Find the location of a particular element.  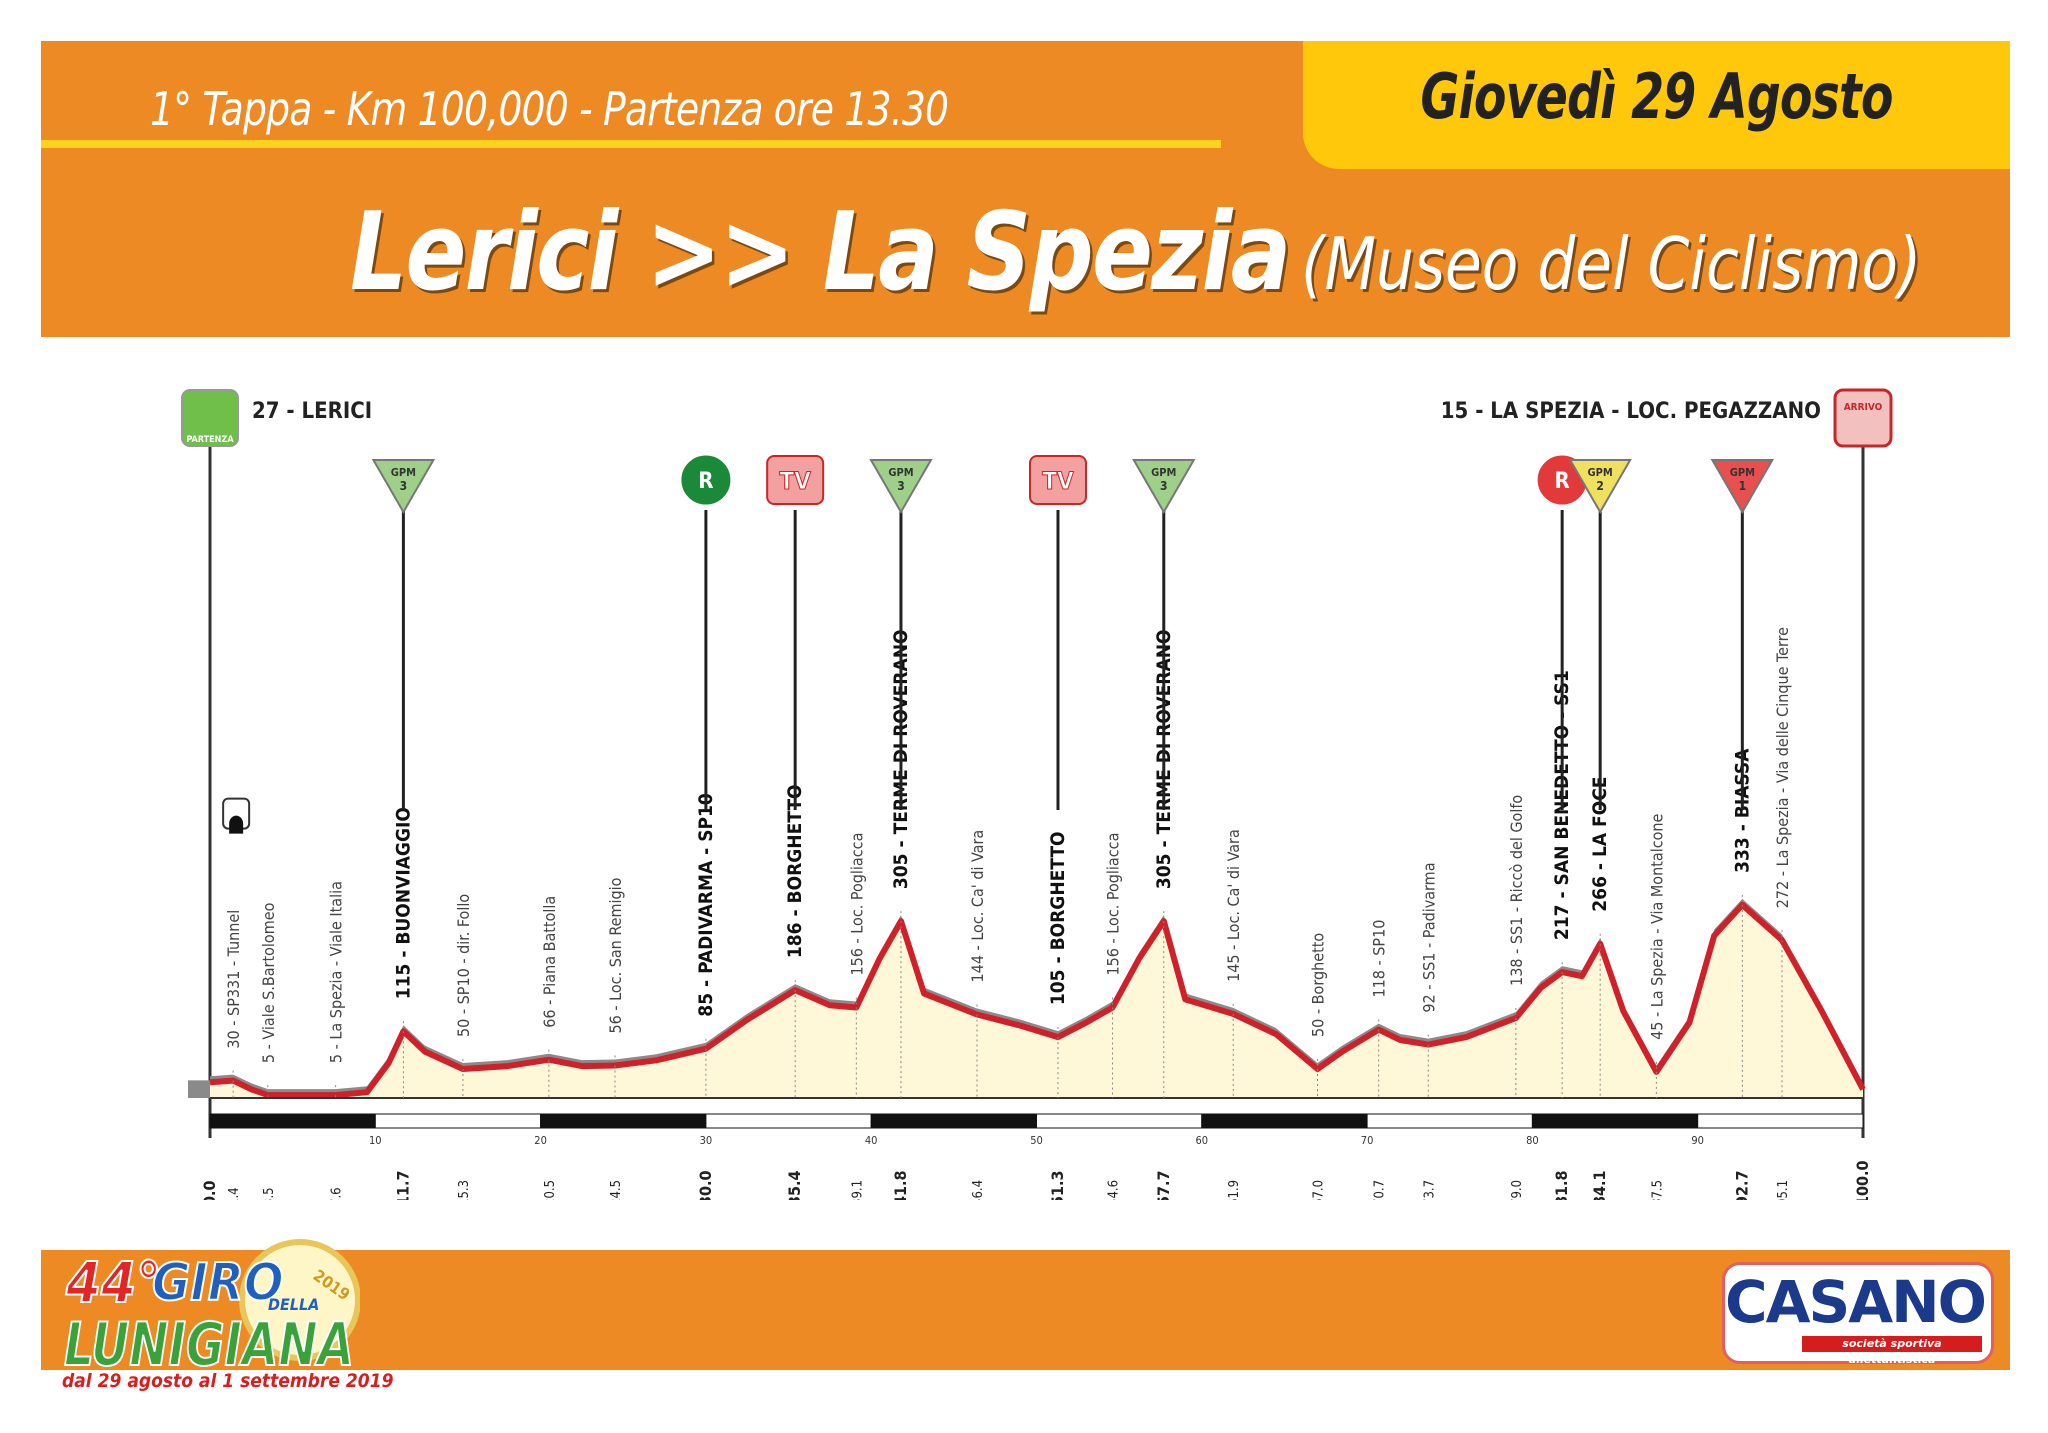

point-label: 186 - BORGHETTO is located at coordinates (795, 871).